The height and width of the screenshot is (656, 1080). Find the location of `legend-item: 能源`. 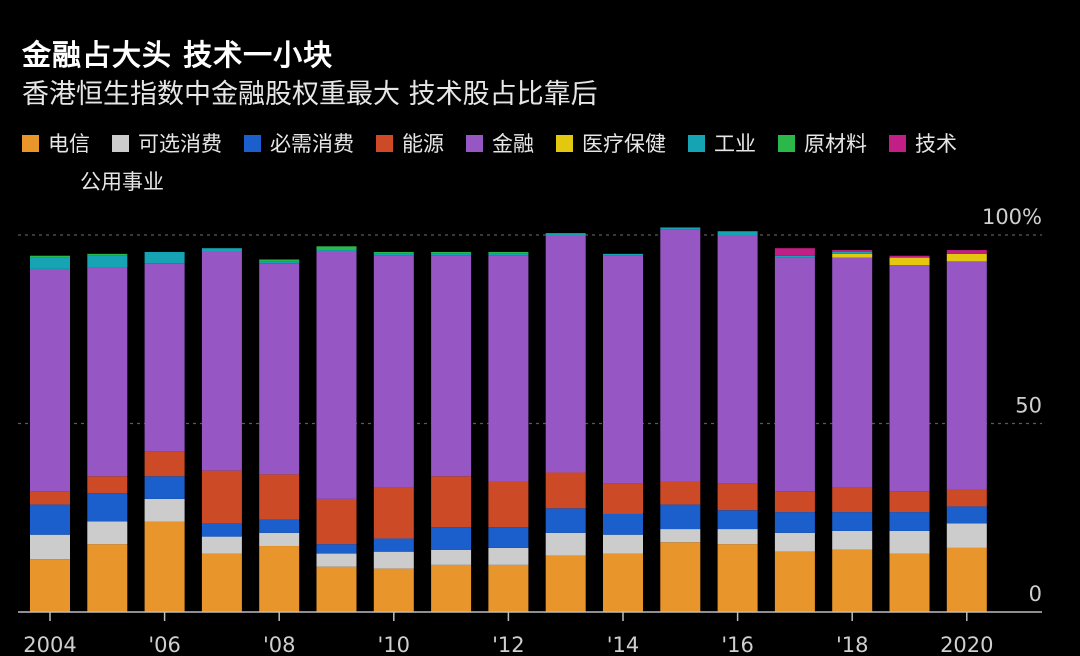

legend-item: 能源 is located at coordinates (410, 143).